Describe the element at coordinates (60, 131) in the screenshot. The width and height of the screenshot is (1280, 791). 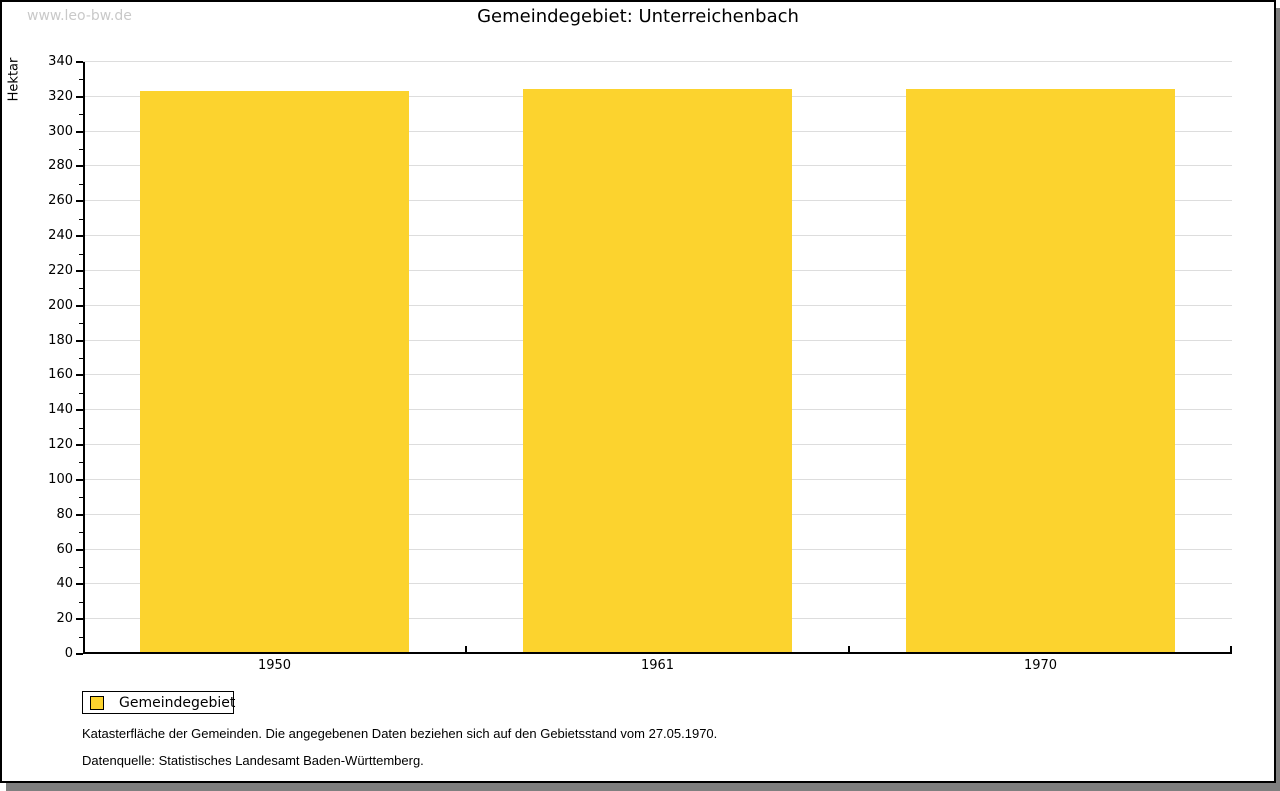
I see `y-tick-label-300: 300` at that location.